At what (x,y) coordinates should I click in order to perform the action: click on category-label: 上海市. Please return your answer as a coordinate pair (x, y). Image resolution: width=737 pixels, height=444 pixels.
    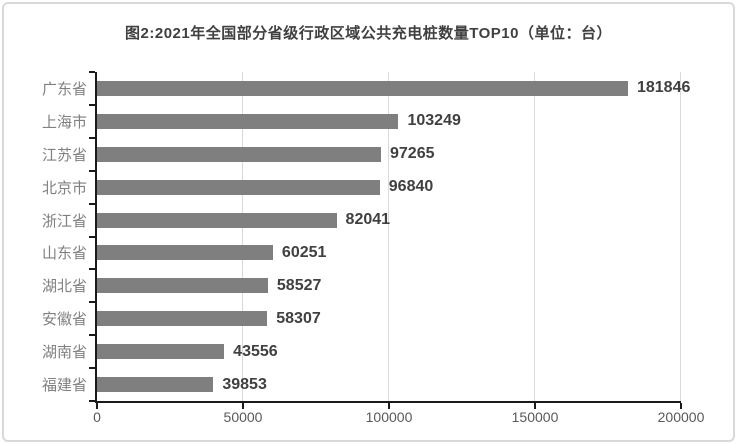
    Looking at the image, I should click on (64, 122).